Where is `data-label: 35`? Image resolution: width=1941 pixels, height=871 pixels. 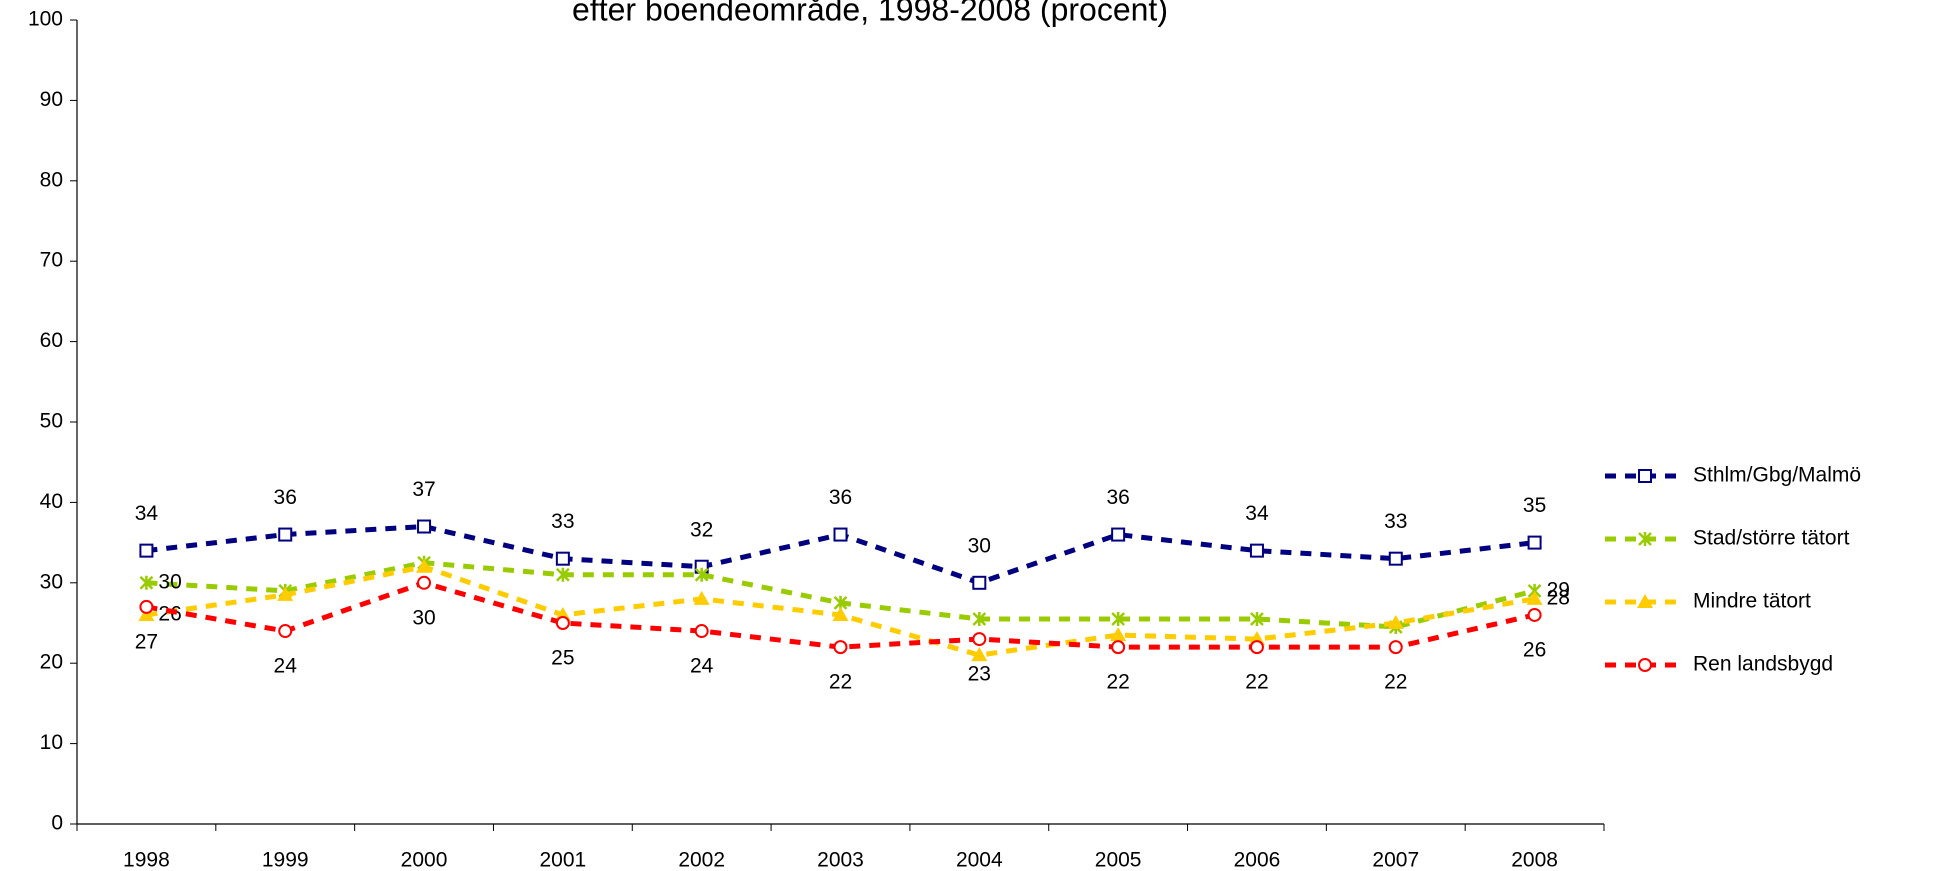 data-label: 35 is located at coordinates (1534, 505).